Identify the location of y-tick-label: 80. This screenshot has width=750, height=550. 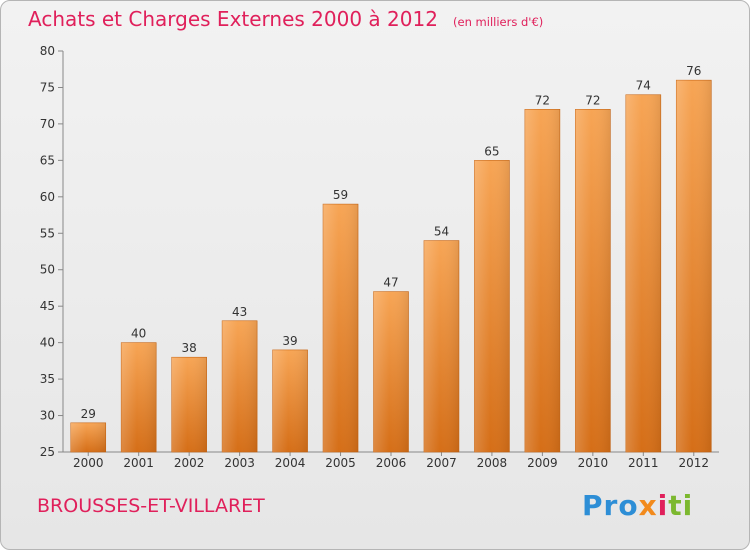
(47, 51).